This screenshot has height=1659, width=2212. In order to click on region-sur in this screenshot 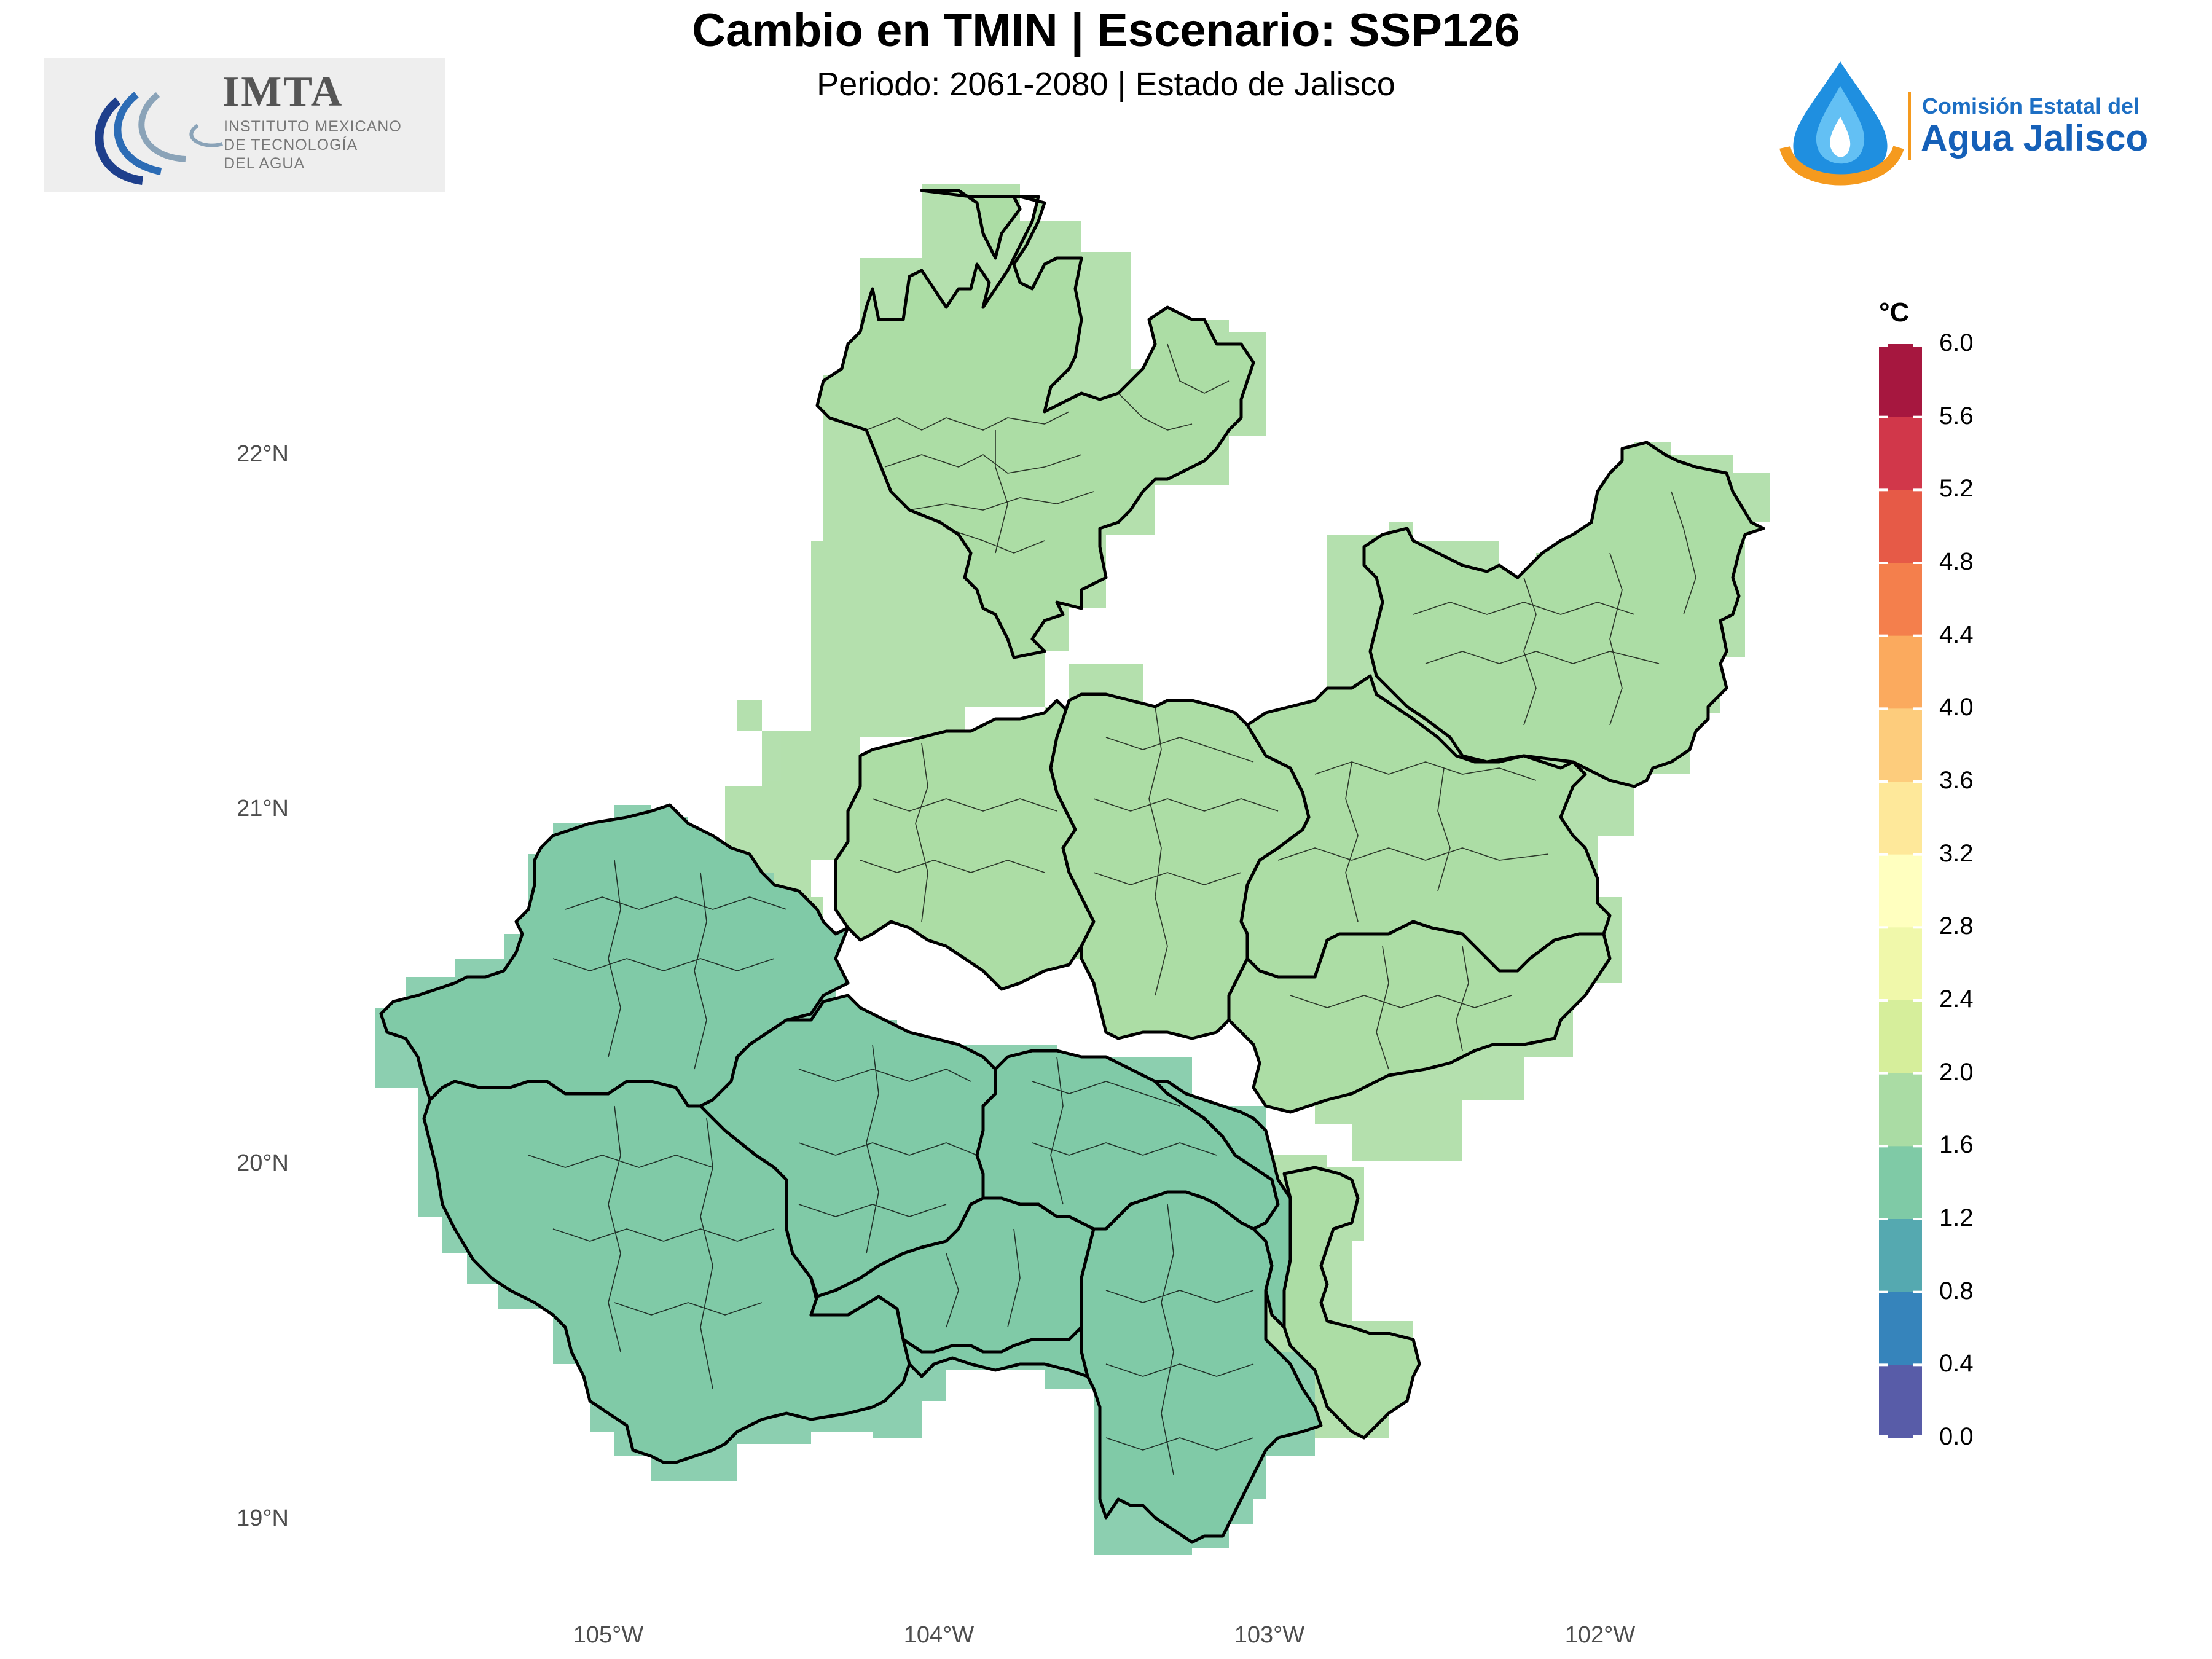, I will do `click(1201, 1367)`.